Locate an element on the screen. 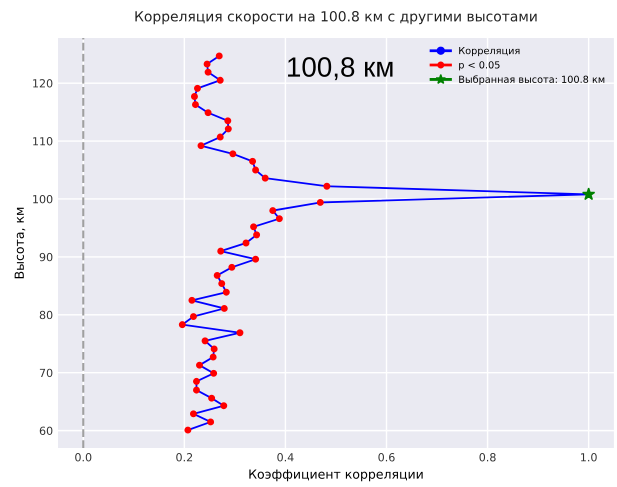 Image resolution: width=617 pixels, height=487 pixels. legend-label: p < 0.05 is located at coordinates (479, 65).